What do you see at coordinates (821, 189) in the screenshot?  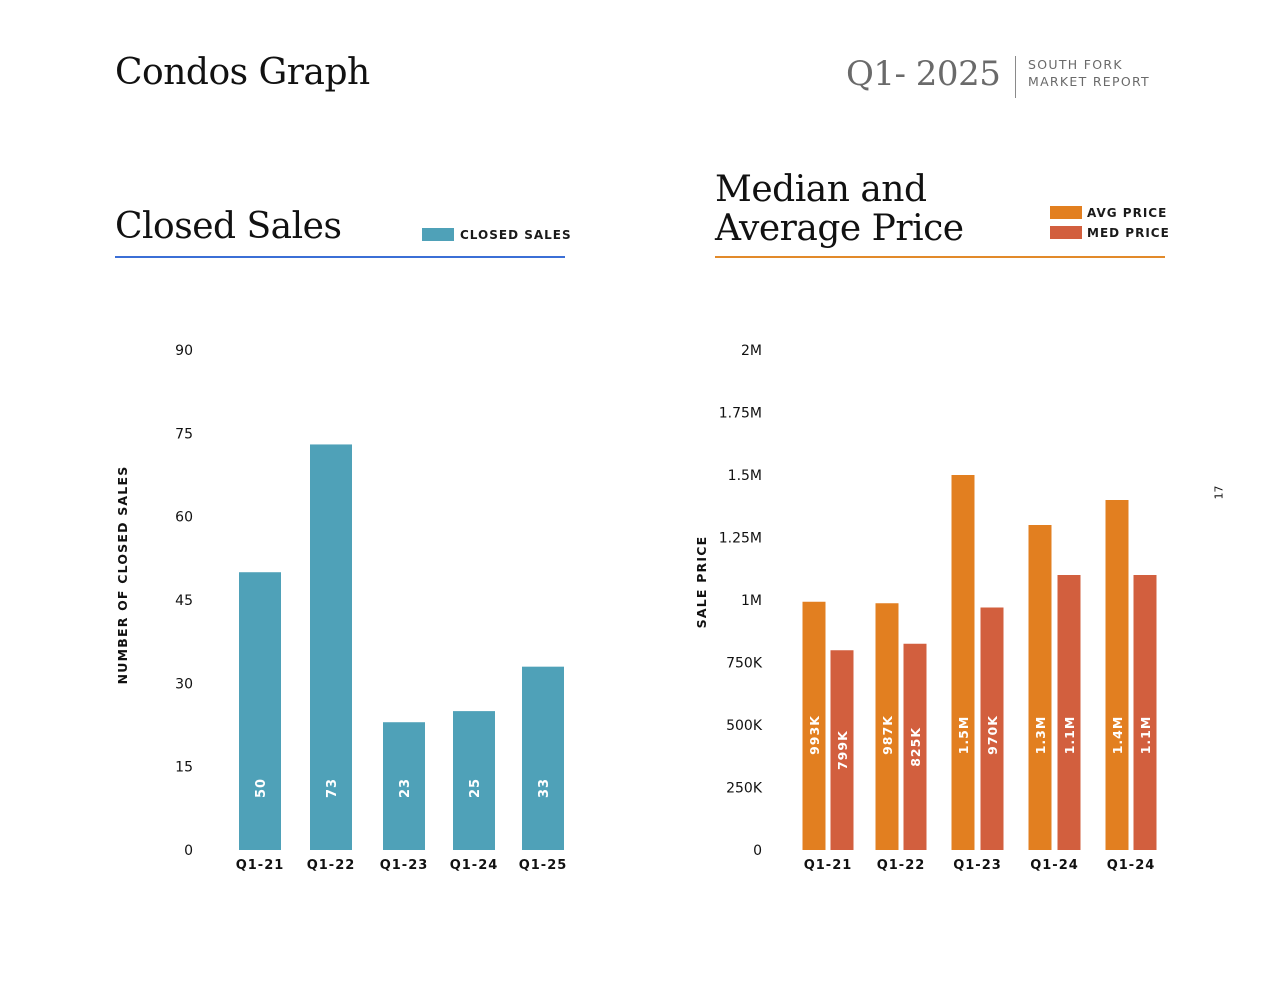 I see `price-title-line1: Median and` at bounding box center [821, 189].